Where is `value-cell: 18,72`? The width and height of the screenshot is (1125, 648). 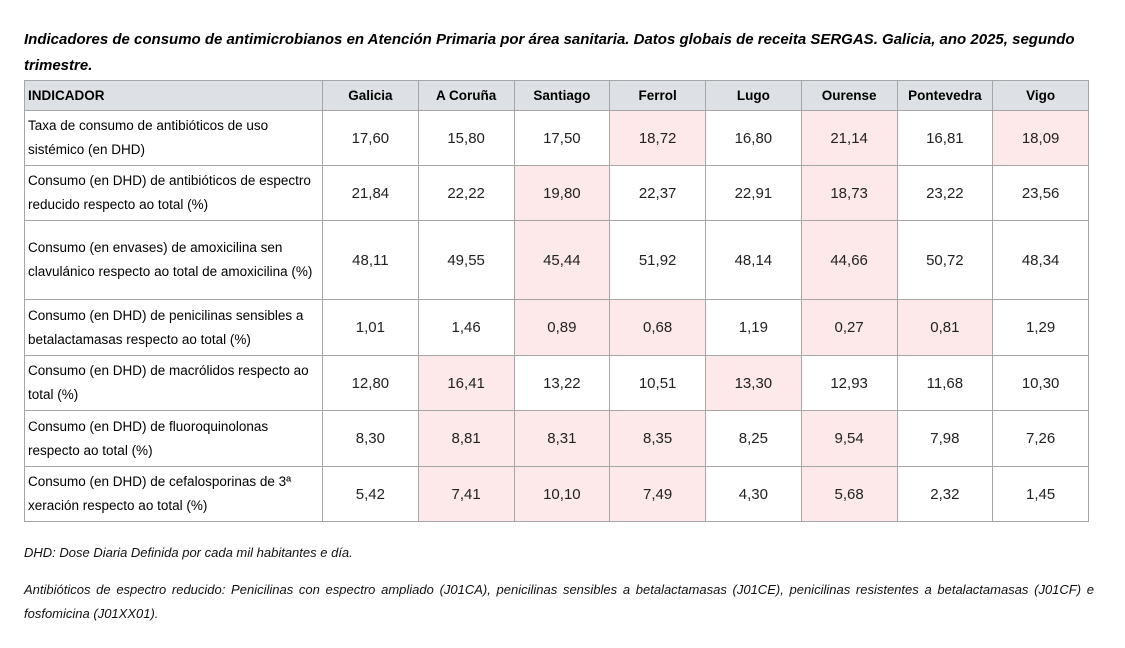 value-cell: 18,72 is located at coordinates (657, 138).